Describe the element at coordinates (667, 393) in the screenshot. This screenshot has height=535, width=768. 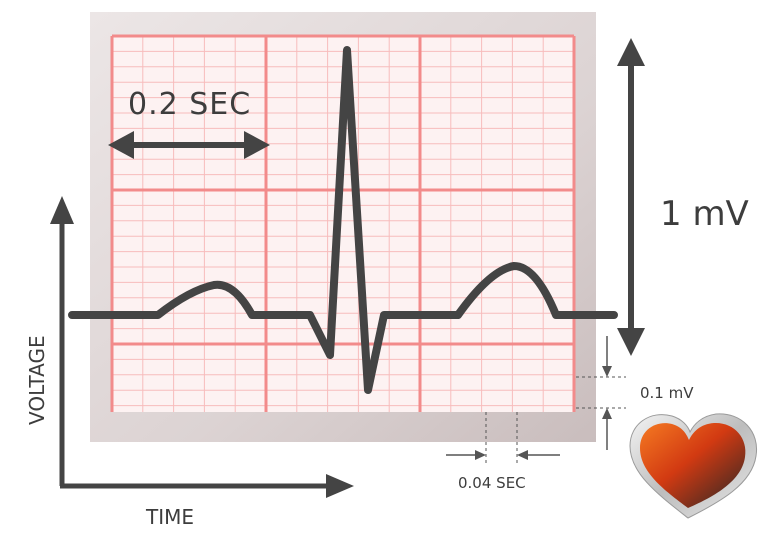
I see `amplitude-small-label: 0.1 mV` at that location.